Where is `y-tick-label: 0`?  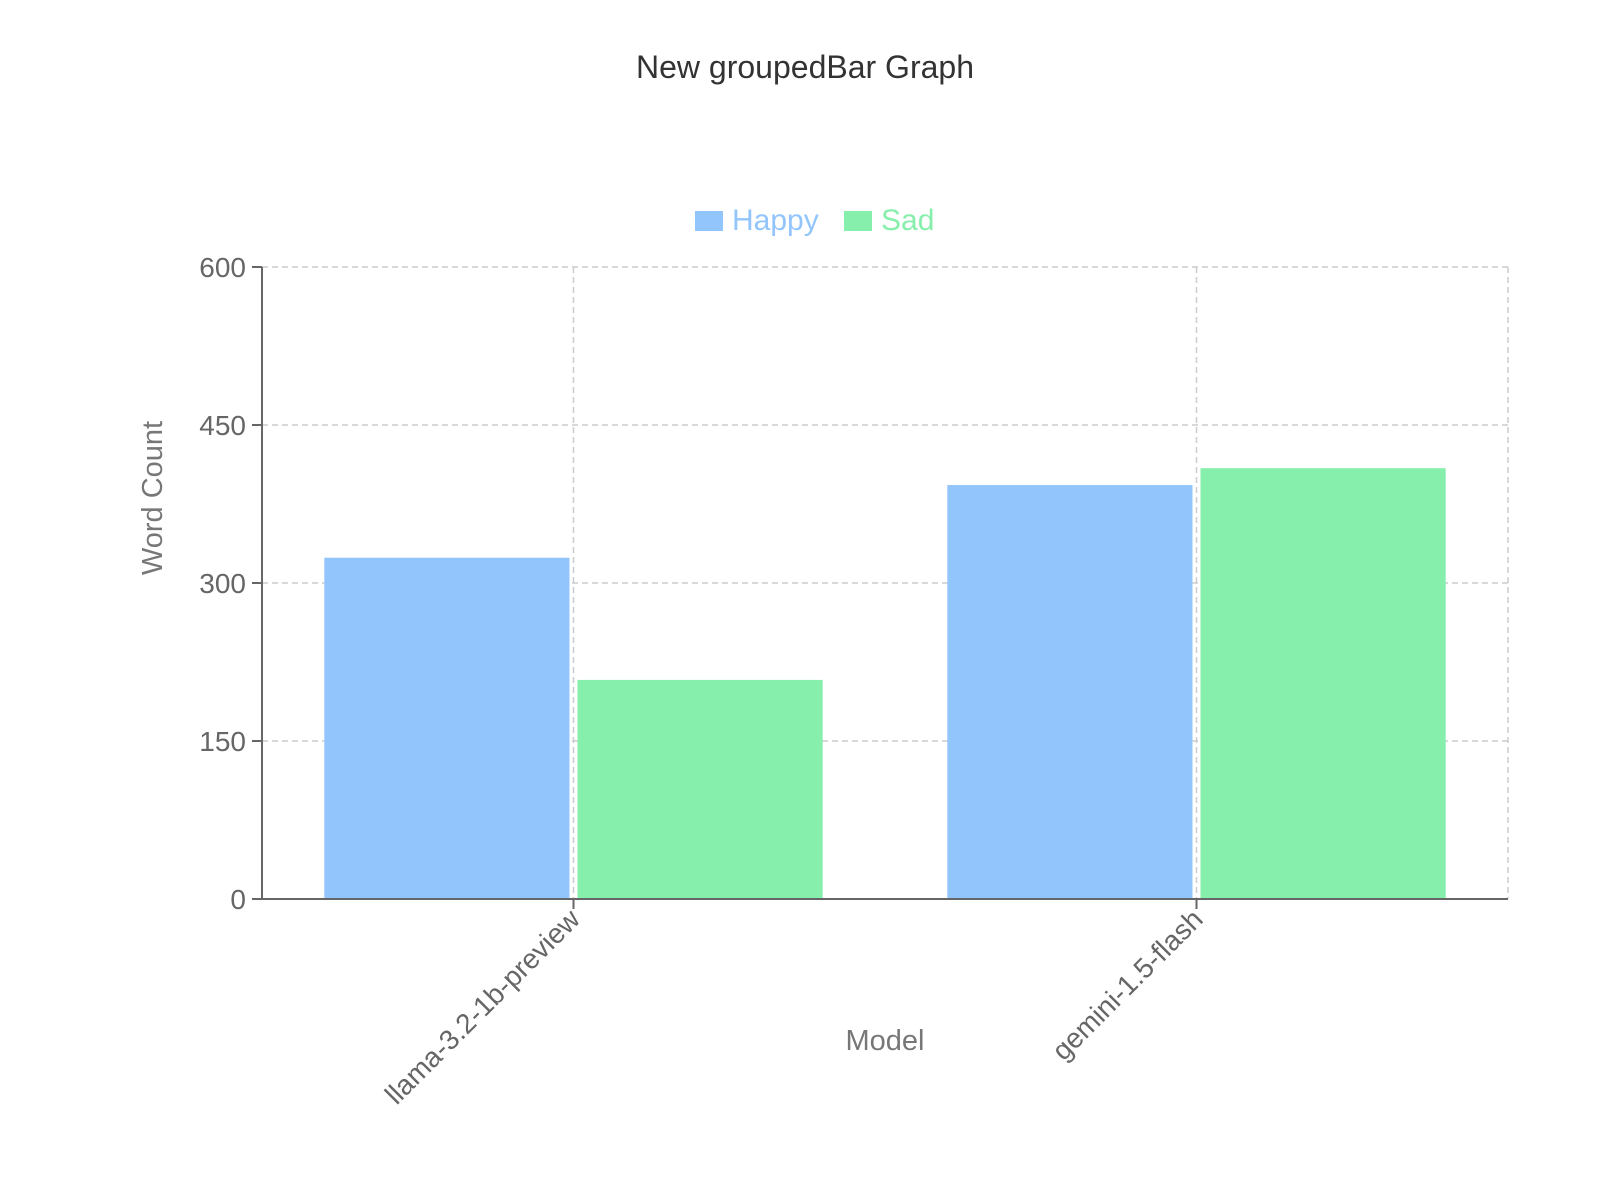 y-tick-label: 0 is located at coordinates (238, 899).